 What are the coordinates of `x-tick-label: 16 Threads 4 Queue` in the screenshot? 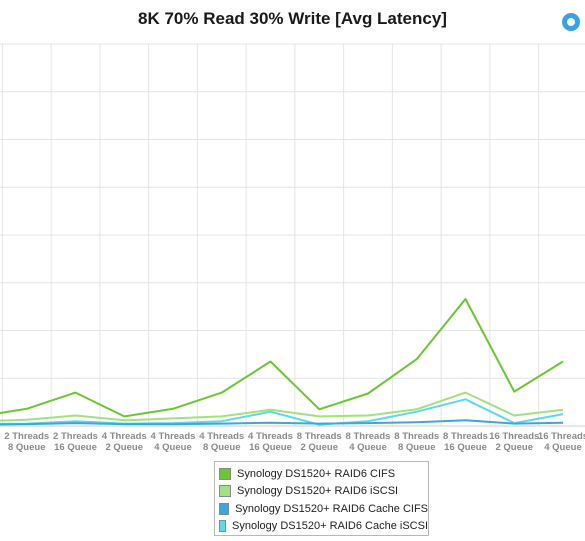 It's located at (561, 442).